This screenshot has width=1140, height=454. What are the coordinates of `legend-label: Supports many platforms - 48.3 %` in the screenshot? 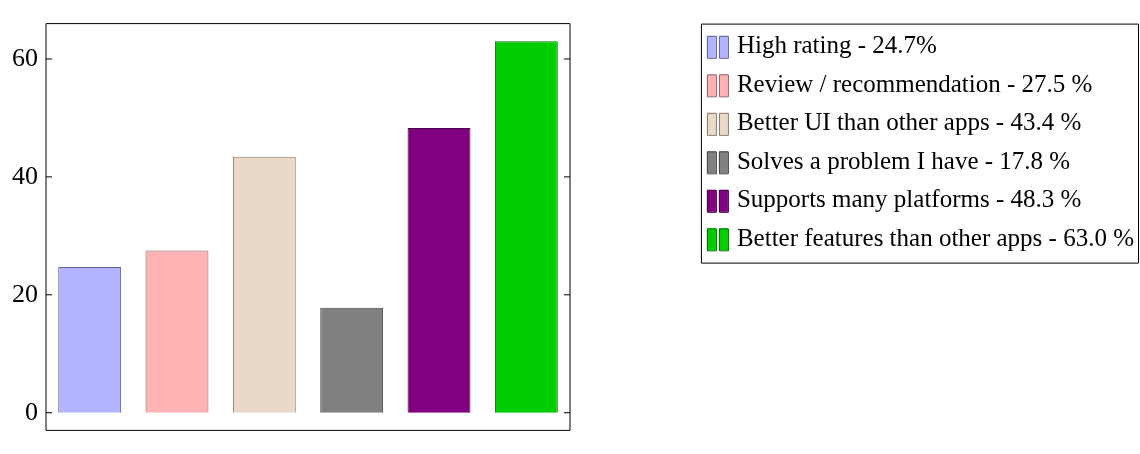 It's located at (909, 199).